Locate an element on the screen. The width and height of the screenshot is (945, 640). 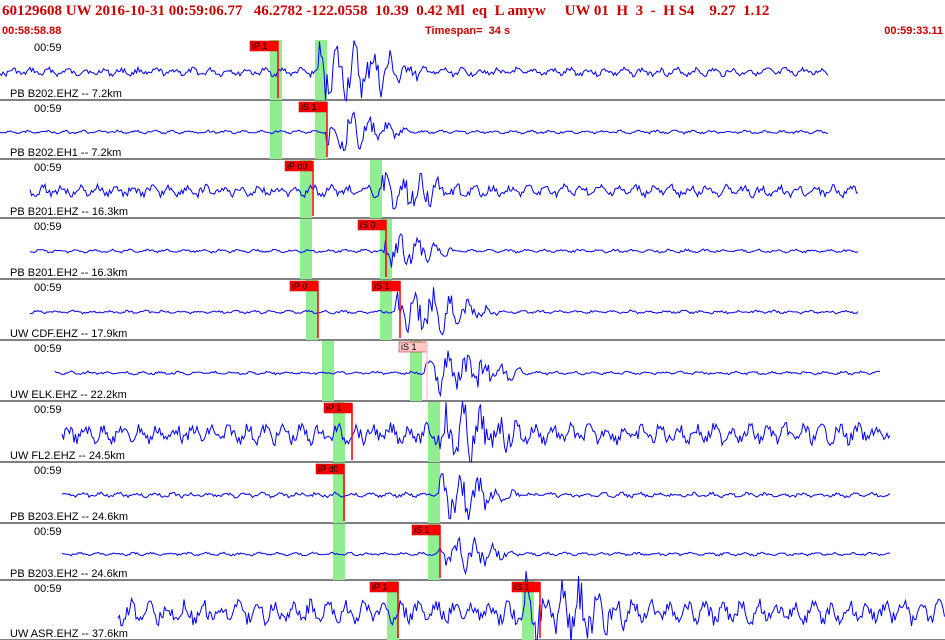
phase-pick: iS 0 is located at coordinates (372, 248).